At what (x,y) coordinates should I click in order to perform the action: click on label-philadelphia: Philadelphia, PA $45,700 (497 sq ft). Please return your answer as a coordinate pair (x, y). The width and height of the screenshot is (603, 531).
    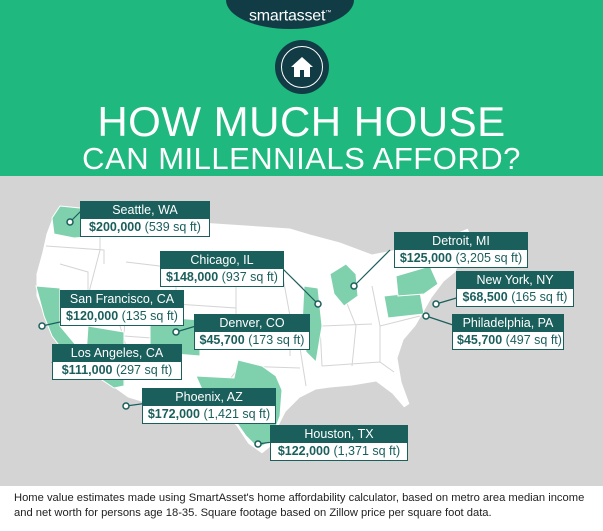
    Looking at the image, I should click on (508, 332).